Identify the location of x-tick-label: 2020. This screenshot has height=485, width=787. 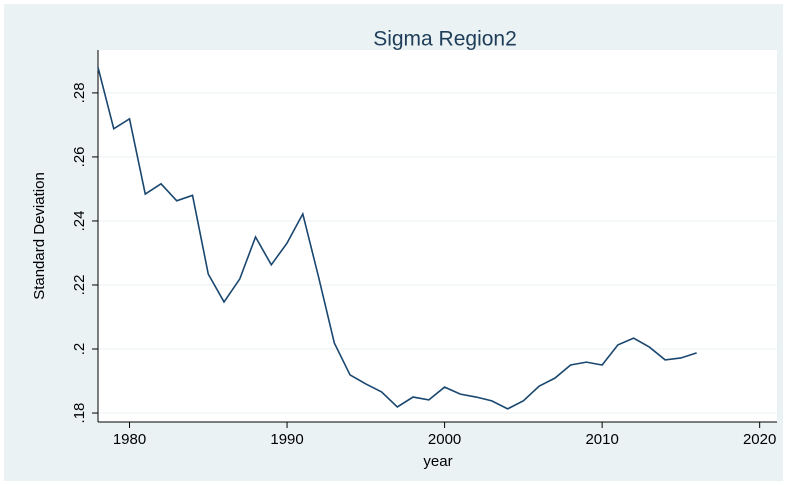
(759, 439).